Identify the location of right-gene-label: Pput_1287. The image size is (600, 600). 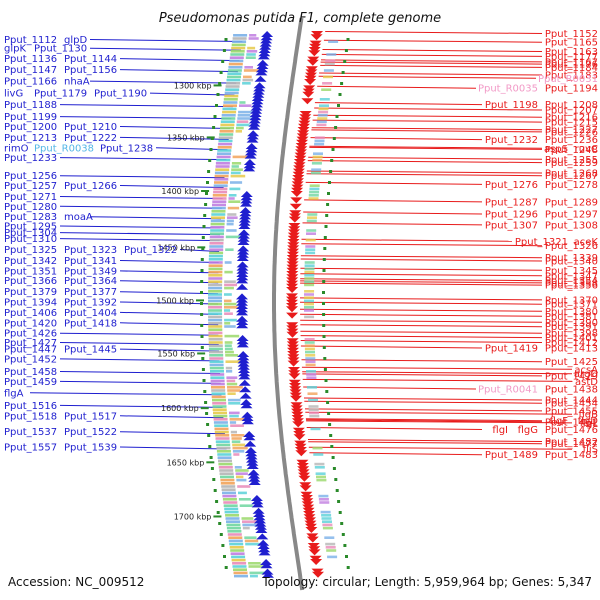
(511, 202).